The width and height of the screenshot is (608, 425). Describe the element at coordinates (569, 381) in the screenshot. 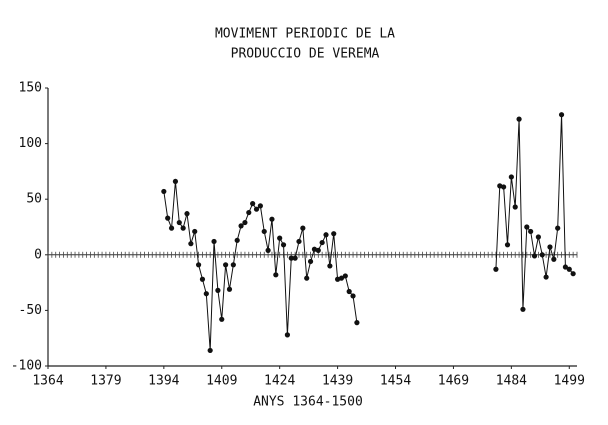

I see `x-tick-label: 1499` at that location.